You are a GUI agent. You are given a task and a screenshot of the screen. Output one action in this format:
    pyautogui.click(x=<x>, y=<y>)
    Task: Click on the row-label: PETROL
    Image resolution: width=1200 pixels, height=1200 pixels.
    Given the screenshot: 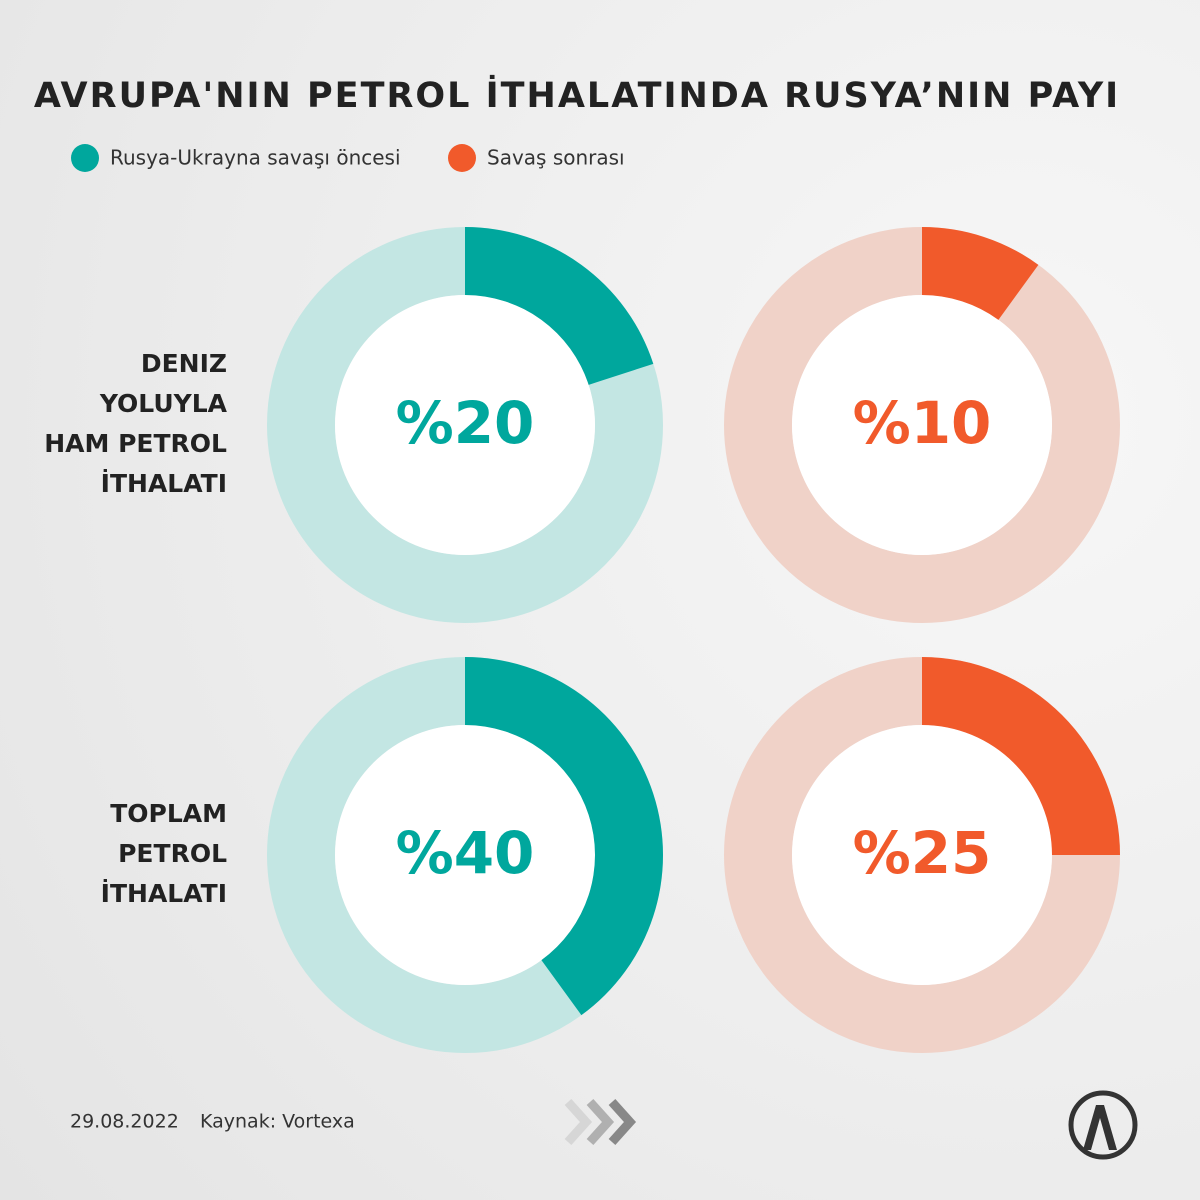 What is the action you would take?
    pyautogui.click(x=172, y=853)
    